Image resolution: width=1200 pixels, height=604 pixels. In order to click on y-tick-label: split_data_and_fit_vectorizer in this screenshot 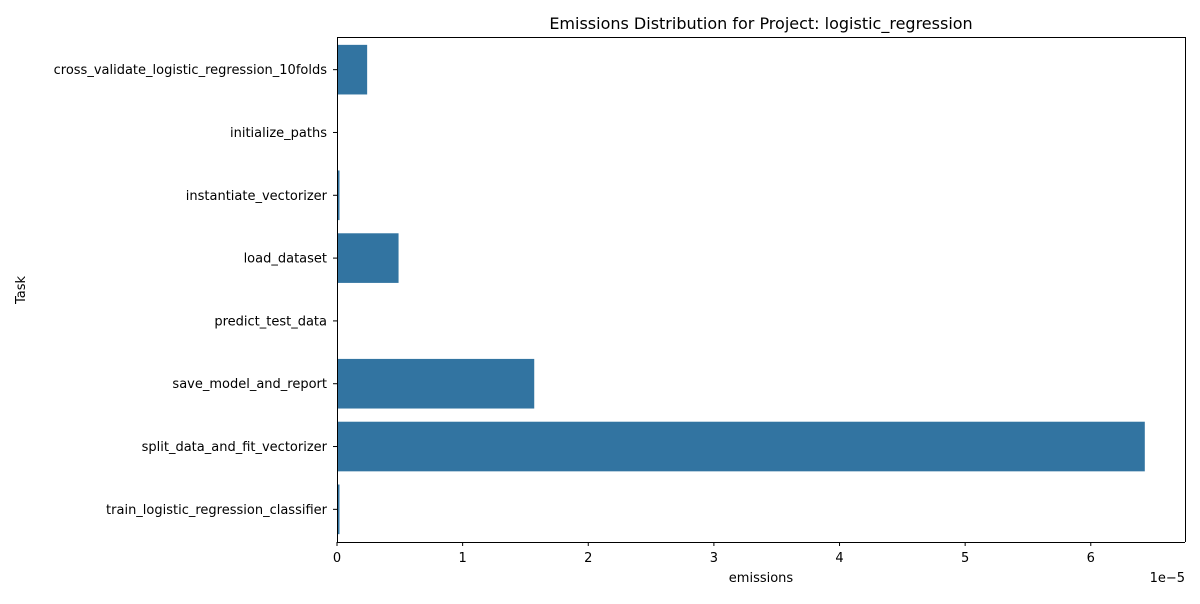, I will do `click(235, 447)`.